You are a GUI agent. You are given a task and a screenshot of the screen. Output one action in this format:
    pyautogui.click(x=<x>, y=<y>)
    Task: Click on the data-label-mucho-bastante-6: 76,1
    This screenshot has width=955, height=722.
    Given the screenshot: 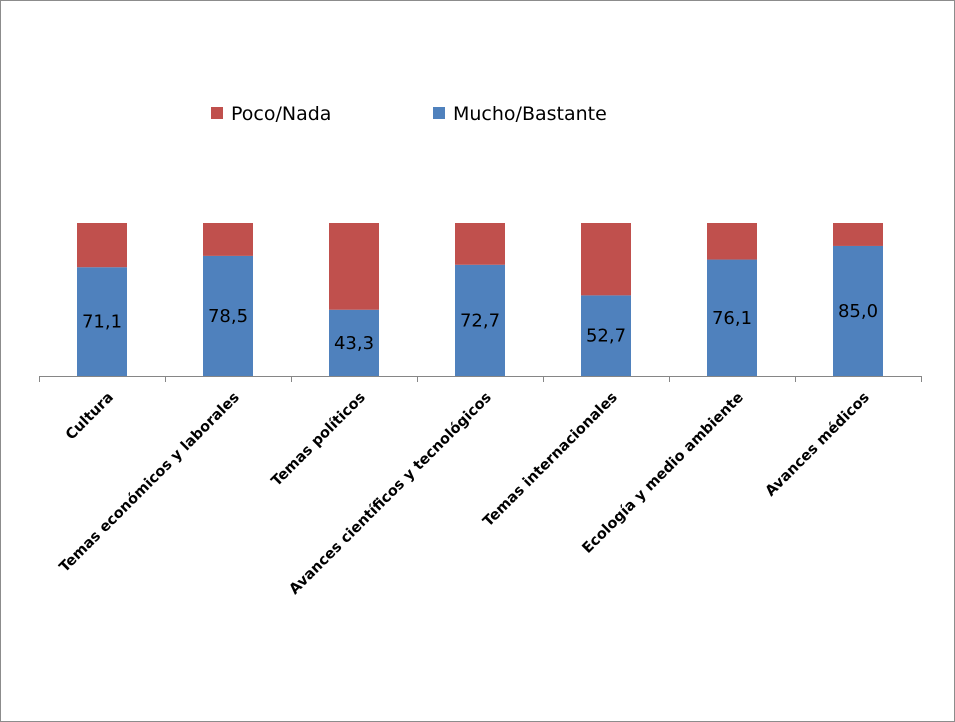 What is the action you would take?
    pyautogui.click(x=732, y=318)
    